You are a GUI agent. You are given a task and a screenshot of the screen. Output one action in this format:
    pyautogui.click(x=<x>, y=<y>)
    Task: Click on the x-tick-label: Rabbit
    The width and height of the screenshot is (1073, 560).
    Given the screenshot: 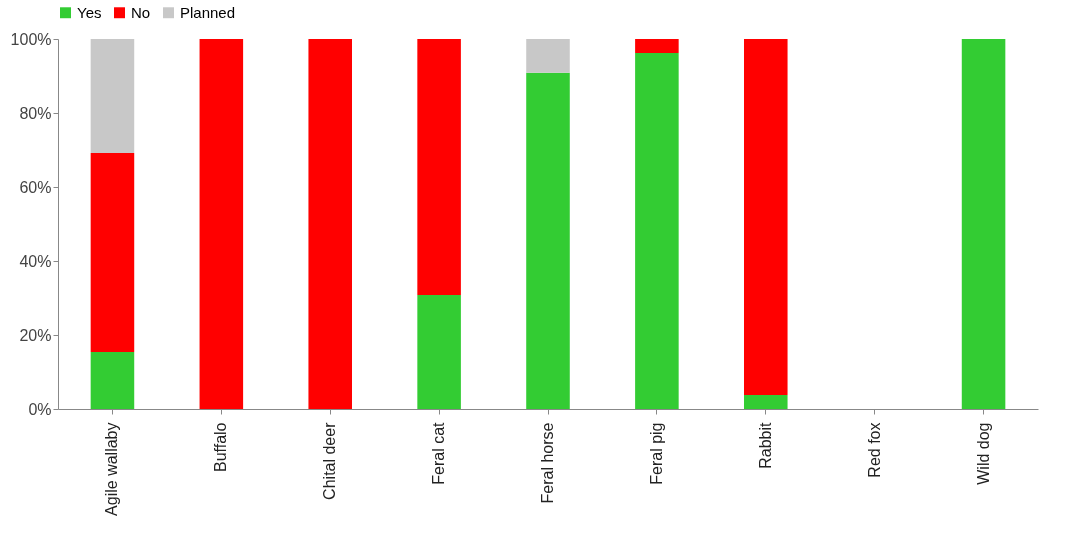 What is the action you would take?
    pyautogui.click(x=765, y=445)
    